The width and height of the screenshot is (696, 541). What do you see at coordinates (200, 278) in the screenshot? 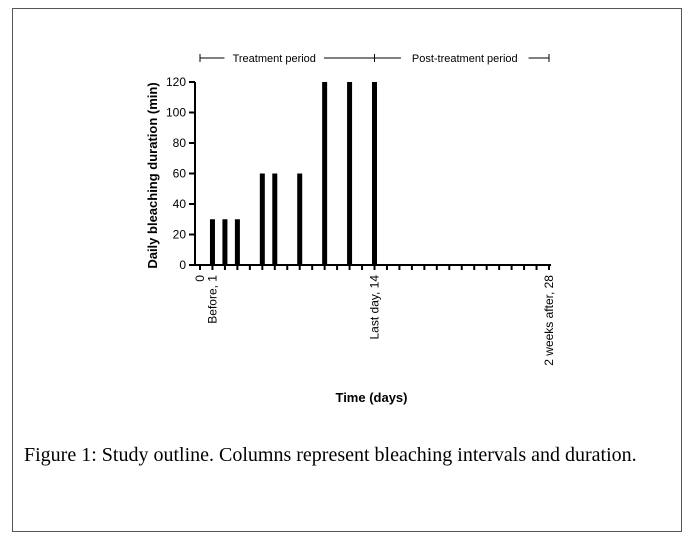
I see `x-tick-label: 0` at bounding box center [200, 278].